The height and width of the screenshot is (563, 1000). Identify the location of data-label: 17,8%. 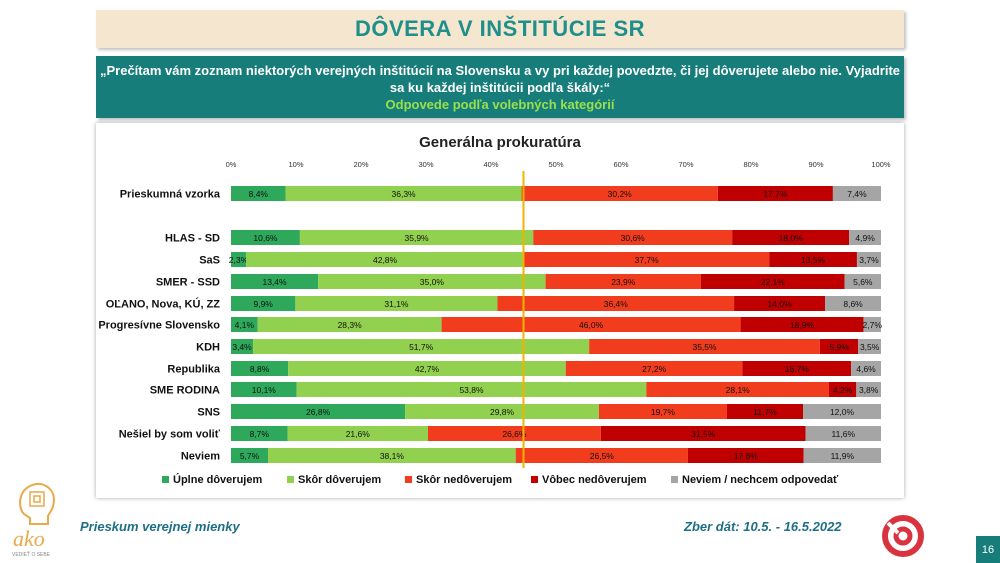
(746, 456).